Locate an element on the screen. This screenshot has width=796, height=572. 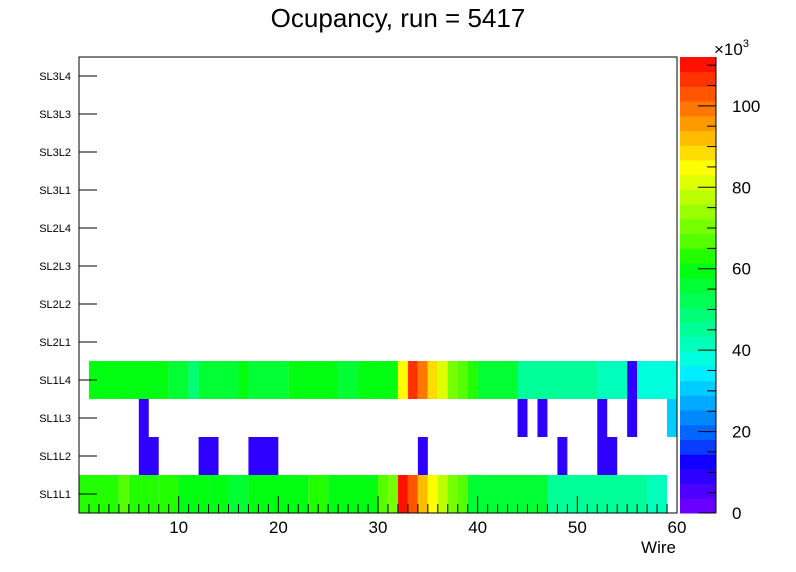
y-tick-label: SL1L2 is located at coordinates (55, 457).